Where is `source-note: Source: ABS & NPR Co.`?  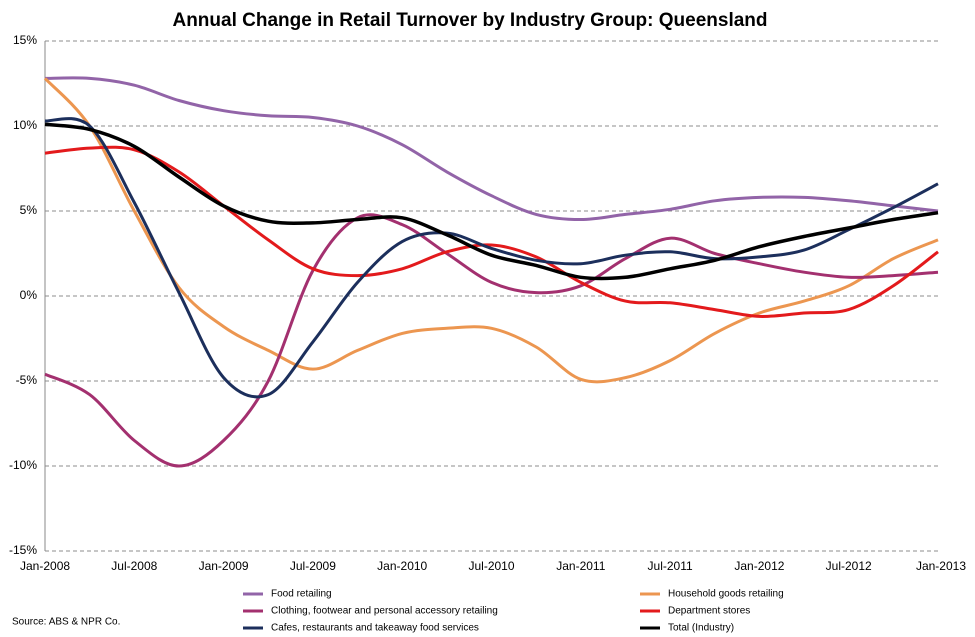 source-note: Source: ABS & NPR Co. is located at coordinates (66, 622).